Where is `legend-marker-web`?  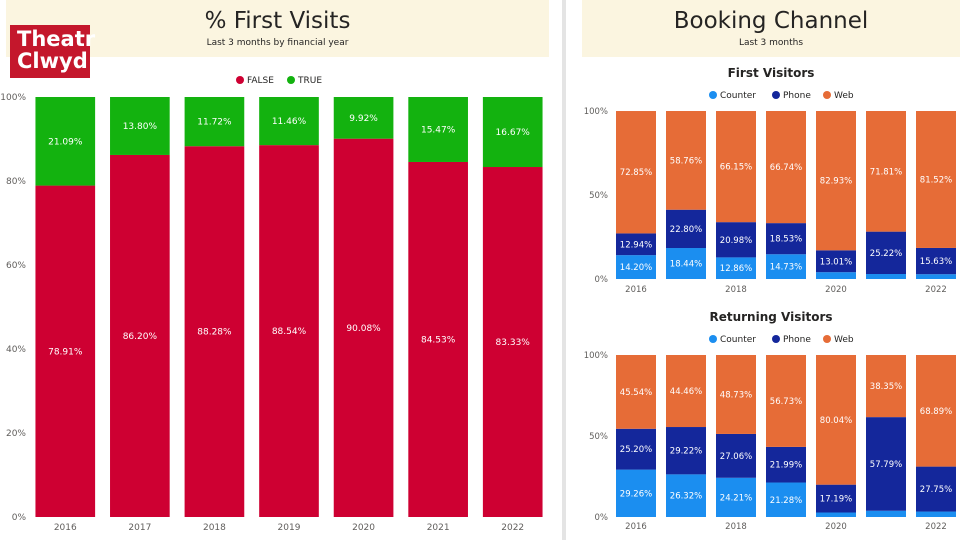 legend-marker-web is located at coordinates (827, 95).